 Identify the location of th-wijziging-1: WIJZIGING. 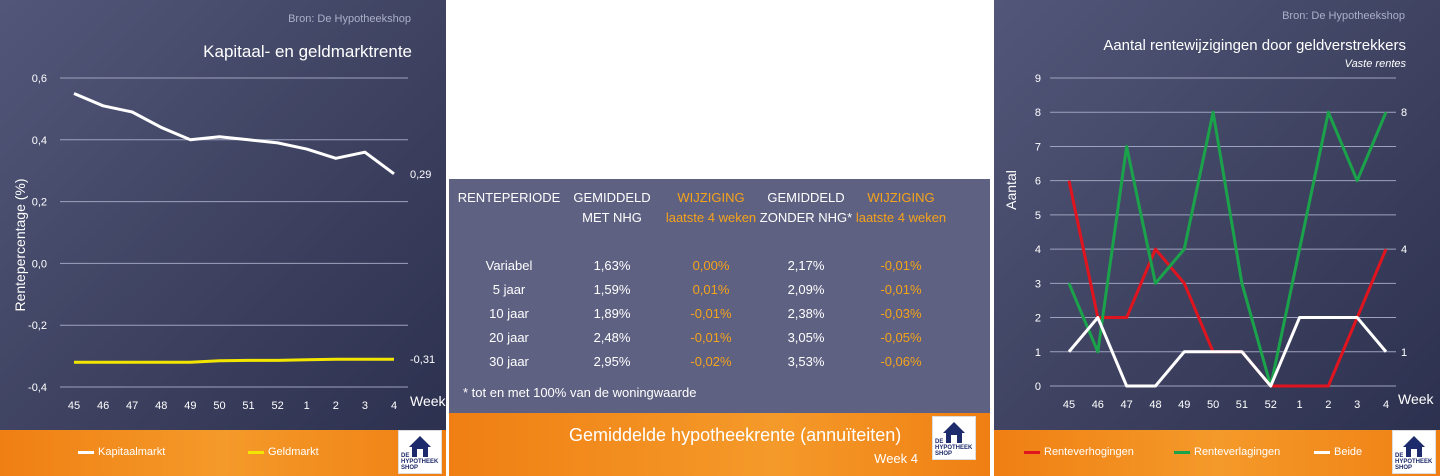
(711, 197).